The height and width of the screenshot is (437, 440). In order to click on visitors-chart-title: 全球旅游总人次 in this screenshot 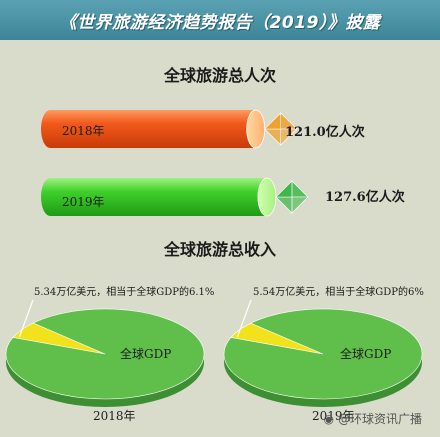, I will do `click(219, 75)`.